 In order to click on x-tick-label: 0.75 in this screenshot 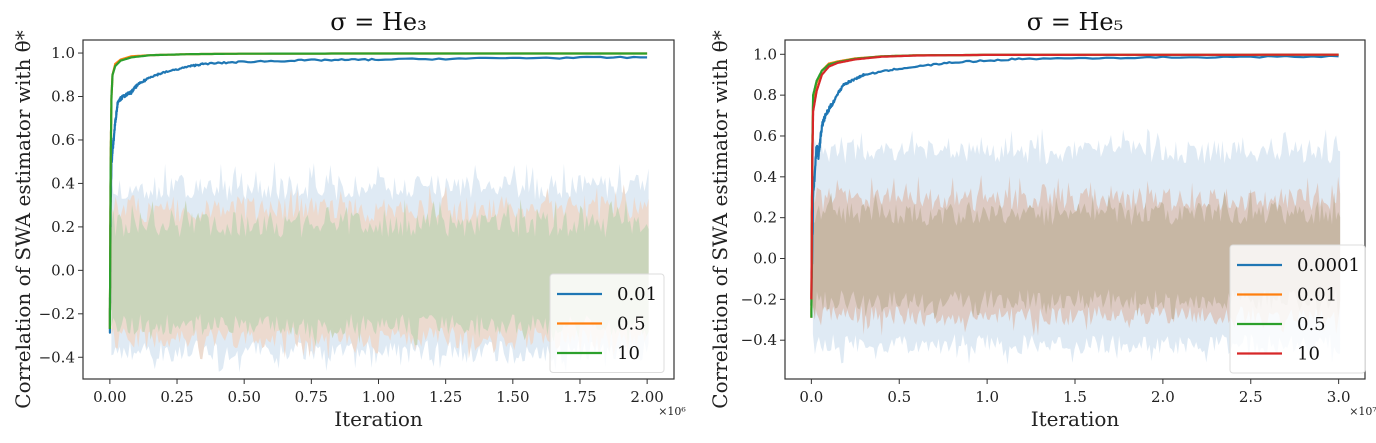, I will do `click(311, 397)`.